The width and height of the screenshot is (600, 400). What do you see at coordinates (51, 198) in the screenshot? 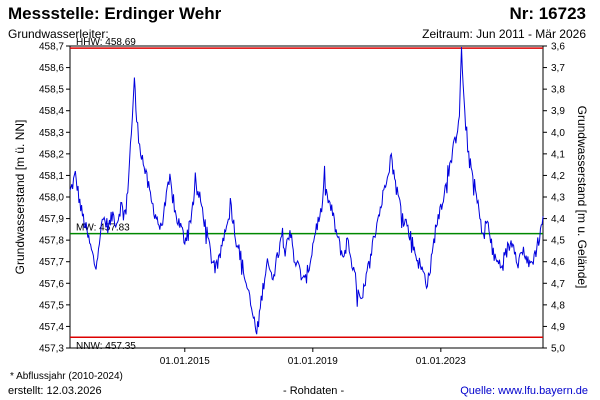
I see `y-tick-label: 458,0` at bounding box center [51, 198].